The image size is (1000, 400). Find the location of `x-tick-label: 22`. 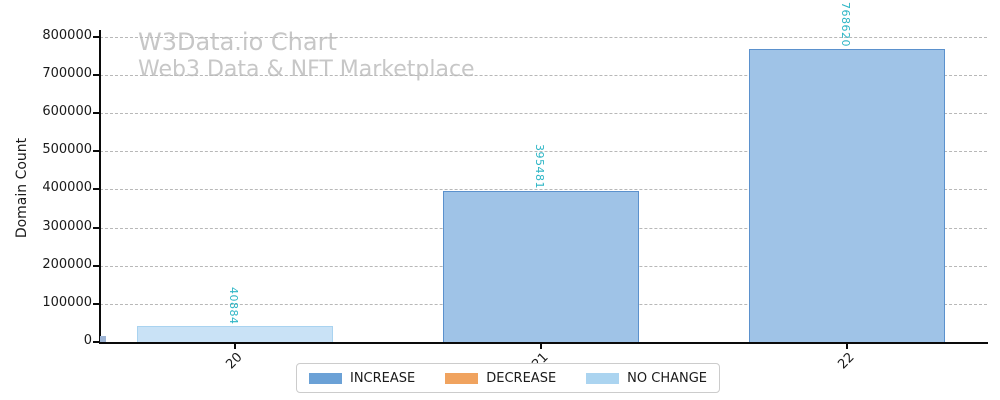

x-tick-label: 22 is located at coordinates (846, 361).